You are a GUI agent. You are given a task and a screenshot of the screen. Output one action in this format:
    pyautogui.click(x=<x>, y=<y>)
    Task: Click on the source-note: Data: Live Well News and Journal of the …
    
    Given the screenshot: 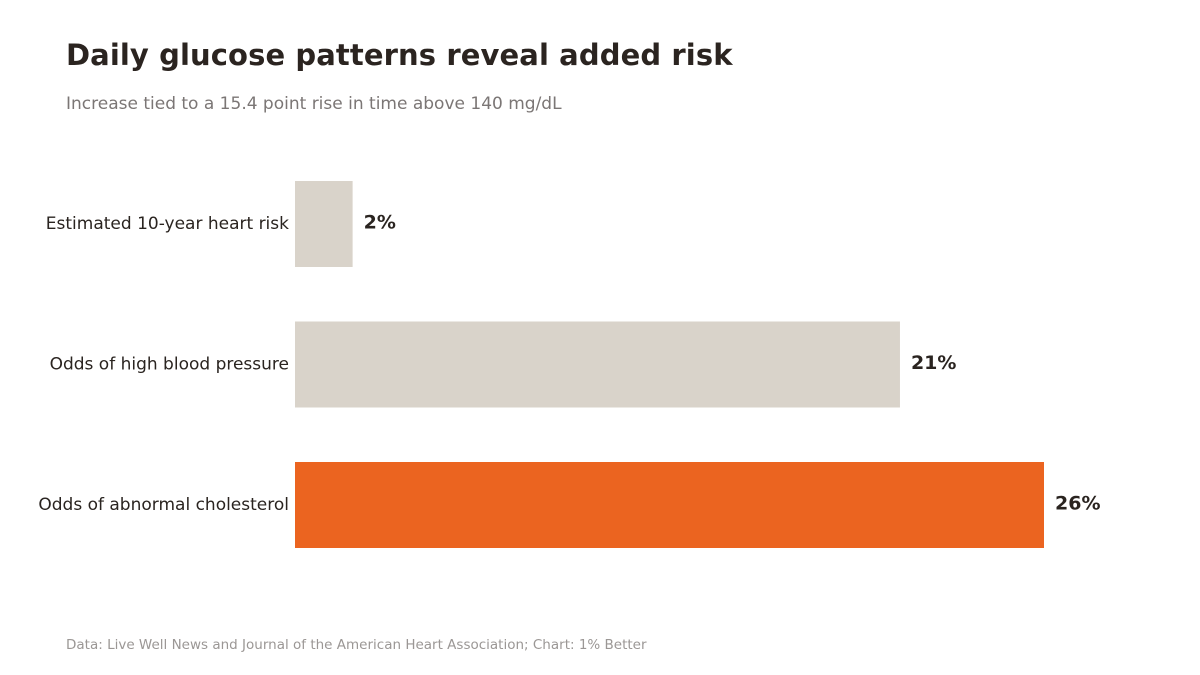 What is the action you would take?
    pyautogui.click(x=356, y=645)
    